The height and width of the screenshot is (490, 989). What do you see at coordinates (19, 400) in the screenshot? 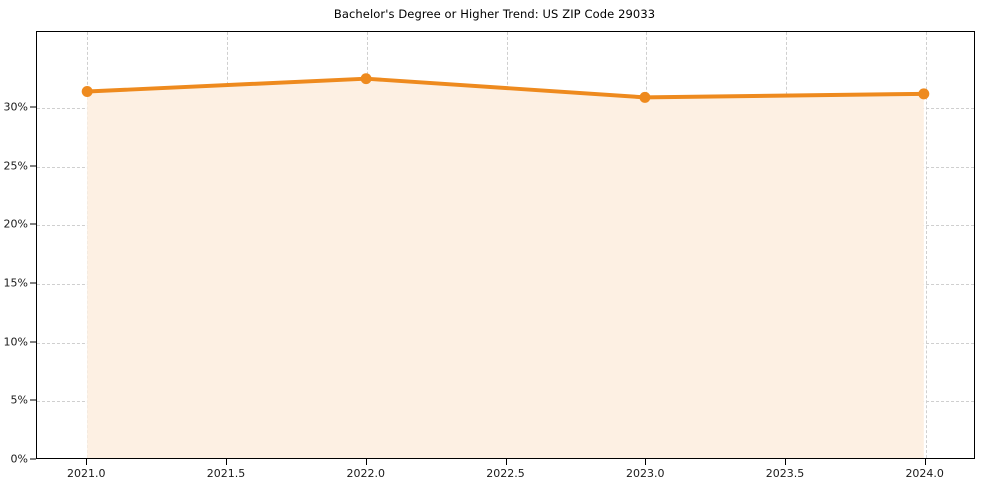
I see `y-axis-tick-label: 5%` at bounding box center [19, 400].